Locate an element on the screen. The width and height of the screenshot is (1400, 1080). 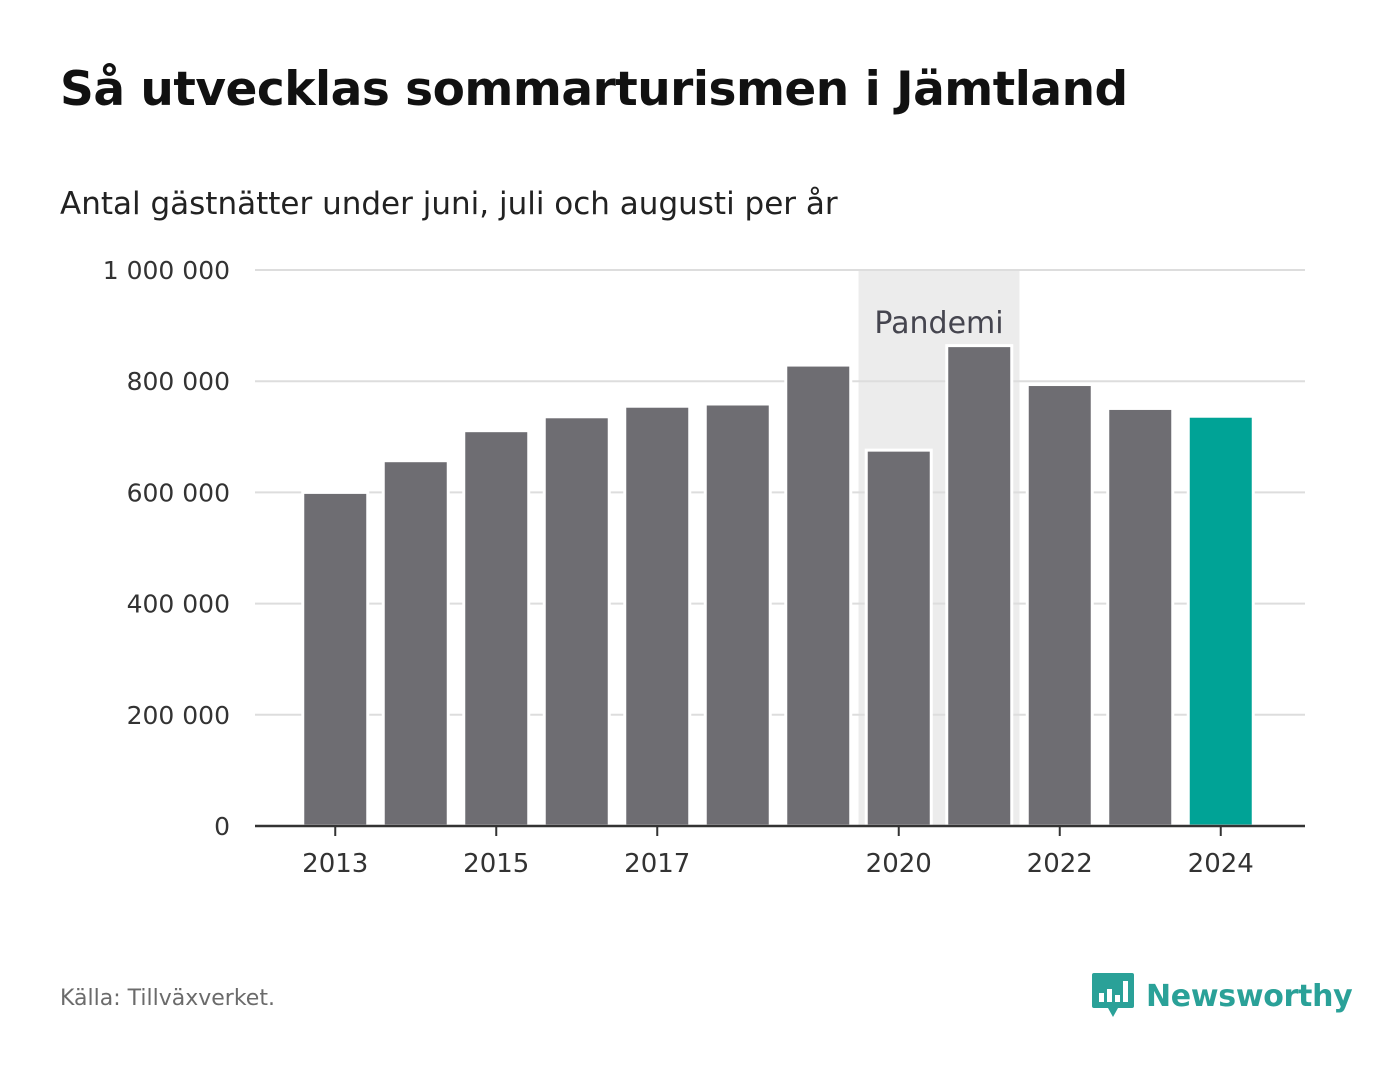
x-tick-label: 2015 is located at coordinates (496, 864).